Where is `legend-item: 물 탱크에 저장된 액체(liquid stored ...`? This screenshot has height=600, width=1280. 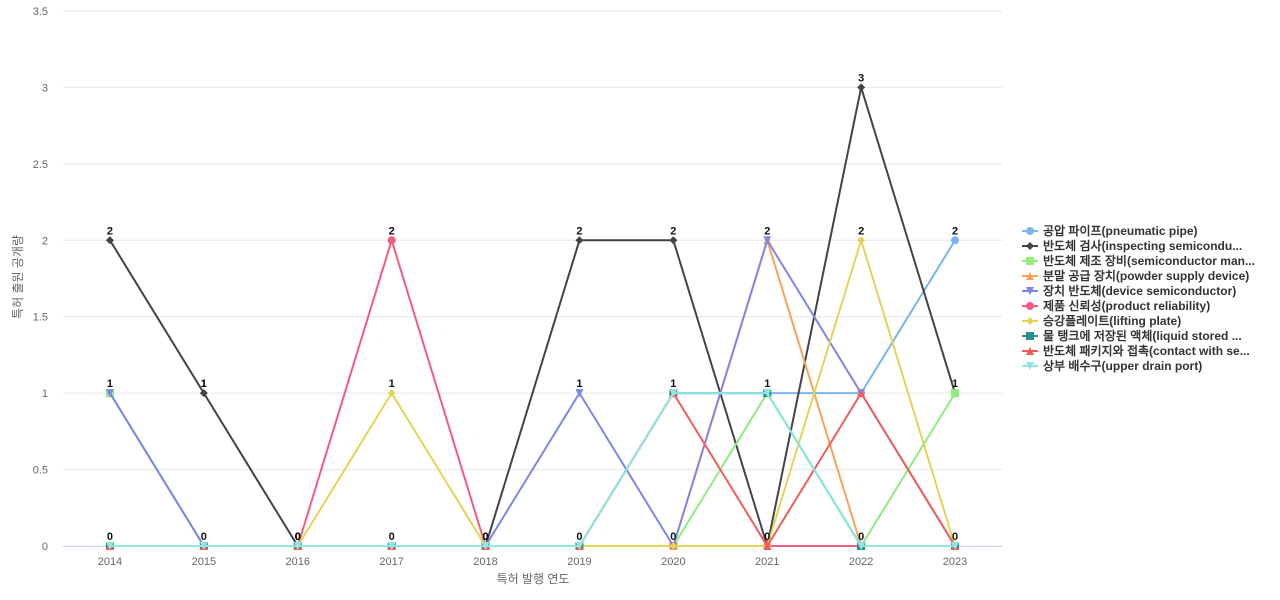 legend-item: 물 탱크에 저장된 액체(liquid stored ... is located at coordinates (1132, 335).